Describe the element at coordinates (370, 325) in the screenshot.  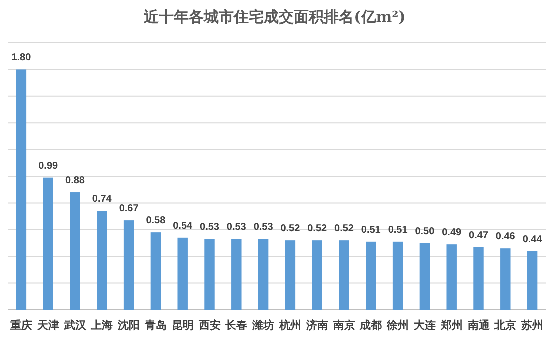
I see `x-tick-label: 成都` at that location.